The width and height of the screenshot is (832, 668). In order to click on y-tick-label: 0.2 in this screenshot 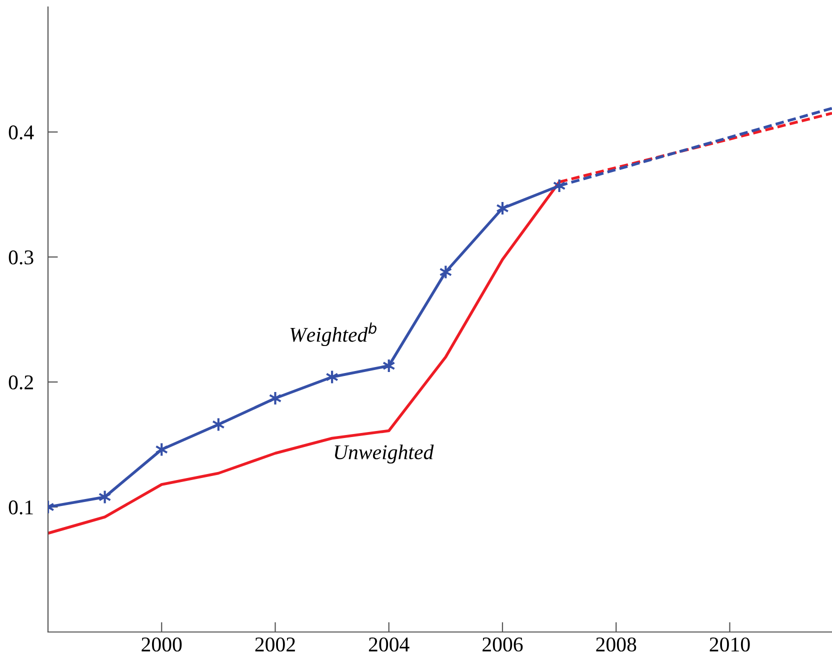, I will do `click(20, 382)`.